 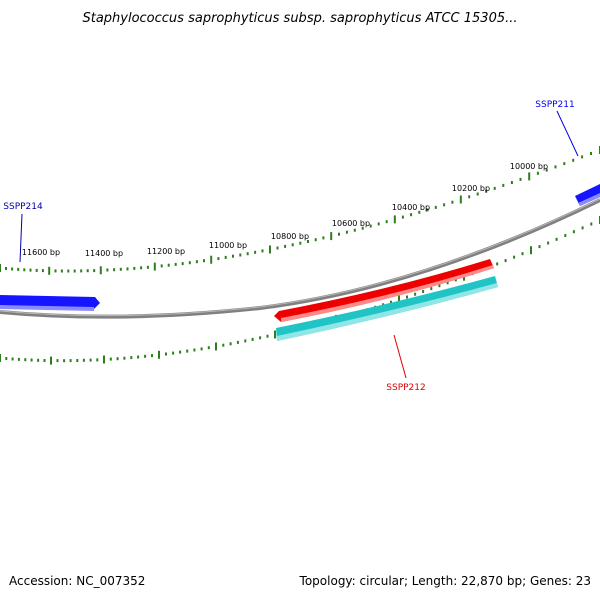 I want to click on accession-text: Accession: NC_007352, so click(x=77, y=581).